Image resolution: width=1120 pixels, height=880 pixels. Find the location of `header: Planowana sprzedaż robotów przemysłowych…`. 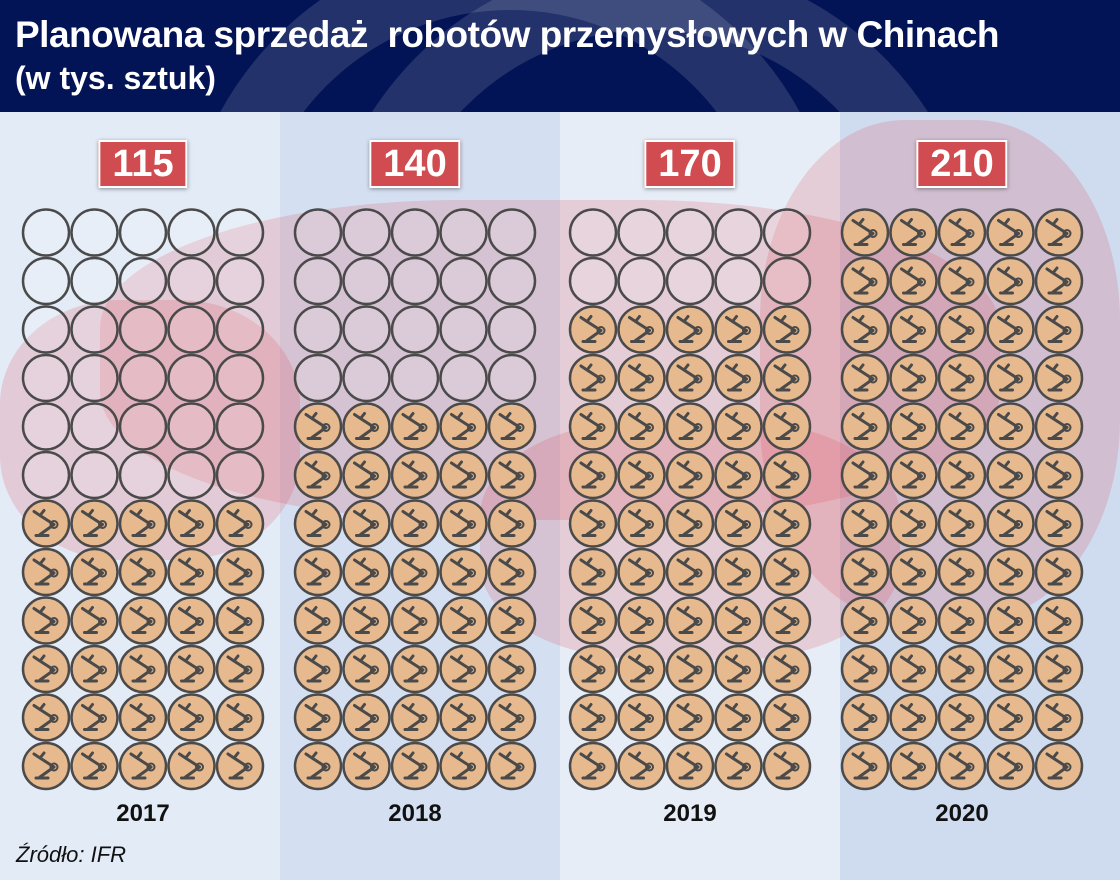

header: Planowana sprzedaż robotów przemysłowych… is located at coordinates (560, 56).